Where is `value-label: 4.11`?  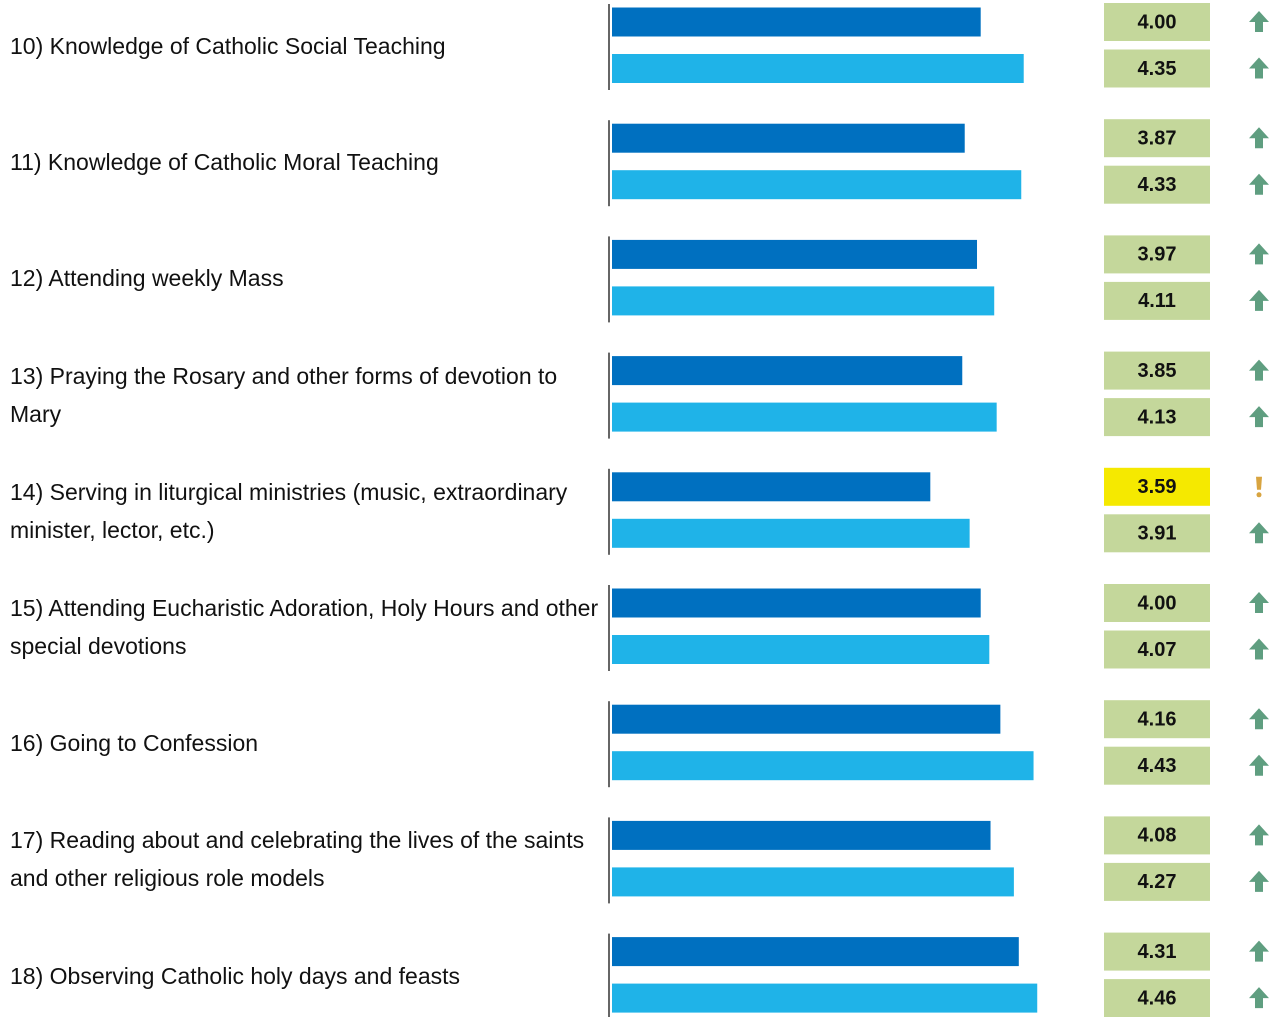
value-label: 4.11 is located at coordinates (1157, 301).